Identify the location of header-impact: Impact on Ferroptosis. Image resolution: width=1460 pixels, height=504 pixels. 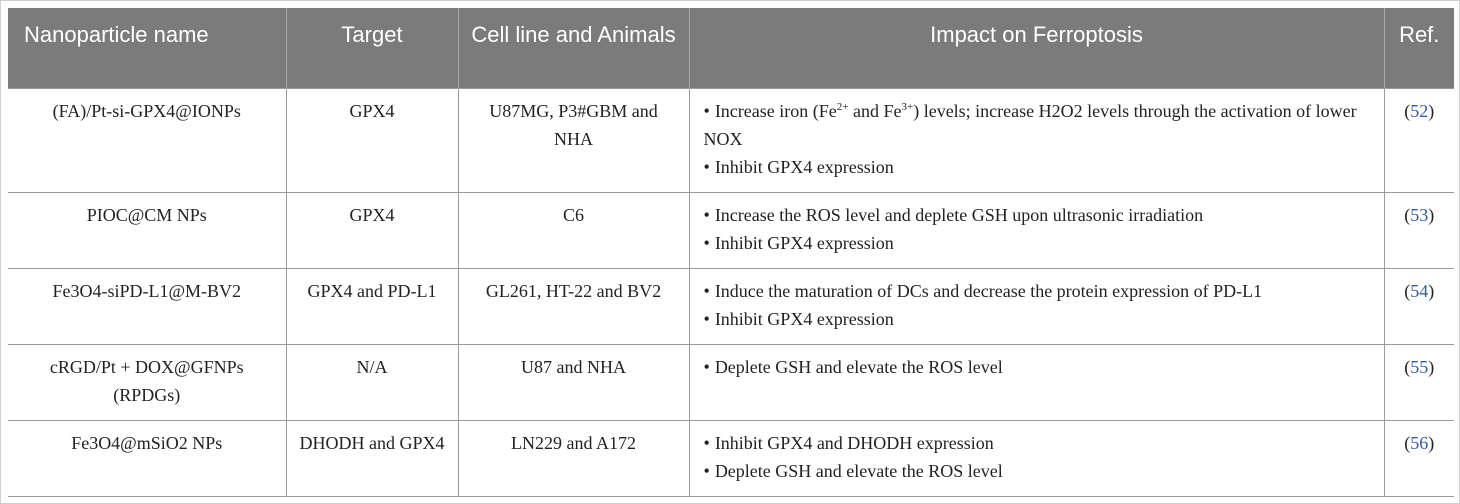
(1037, 48).